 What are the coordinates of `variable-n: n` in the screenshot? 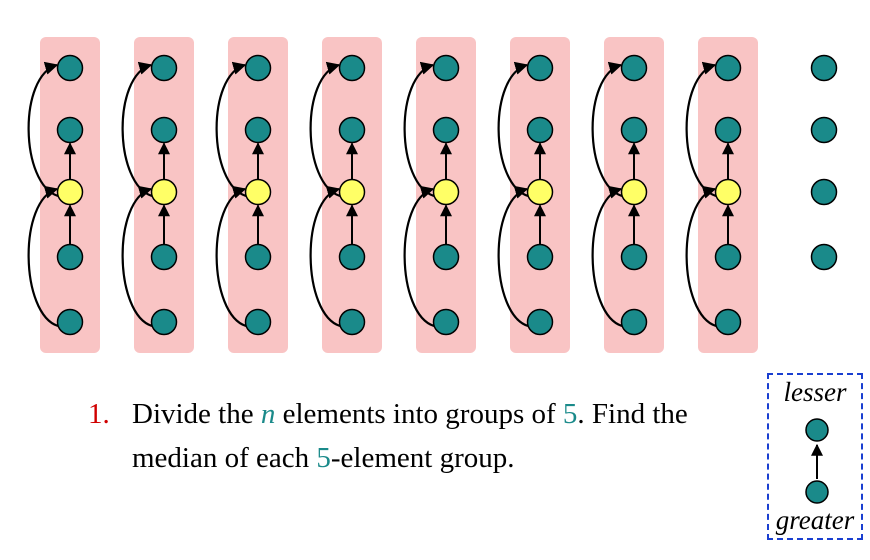 It's located at (268, 414).